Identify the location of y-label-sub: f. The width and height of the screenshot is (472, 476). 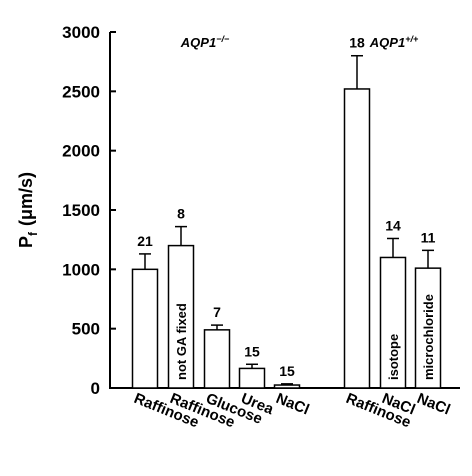
(33, 233).